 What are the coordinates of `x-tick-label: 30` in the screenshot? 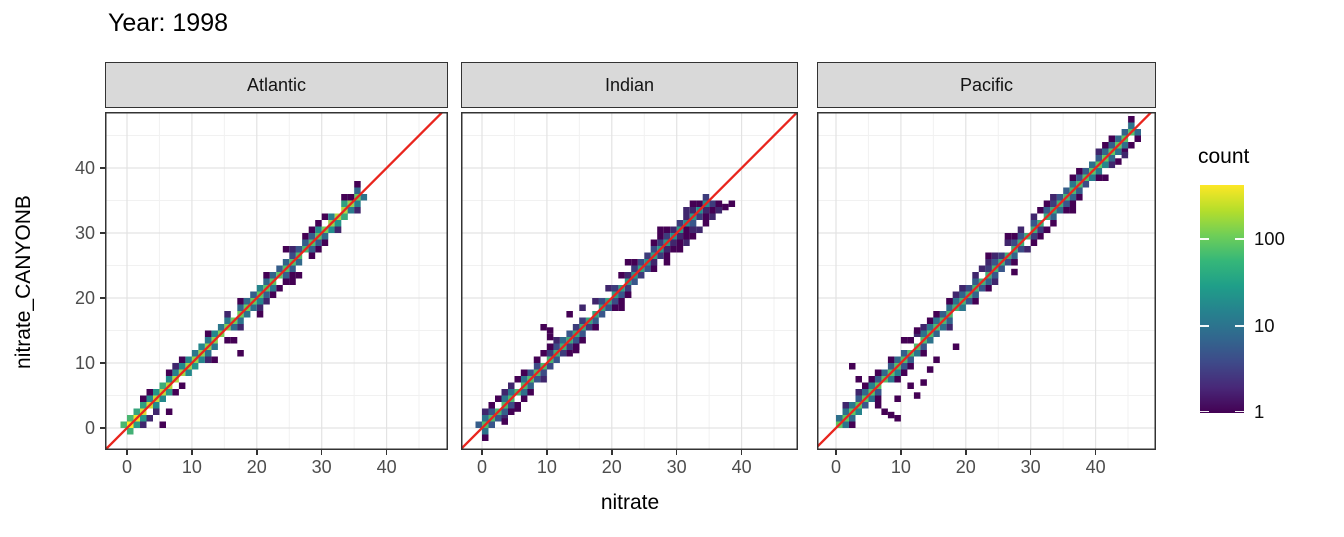 It's located at (321, 467).